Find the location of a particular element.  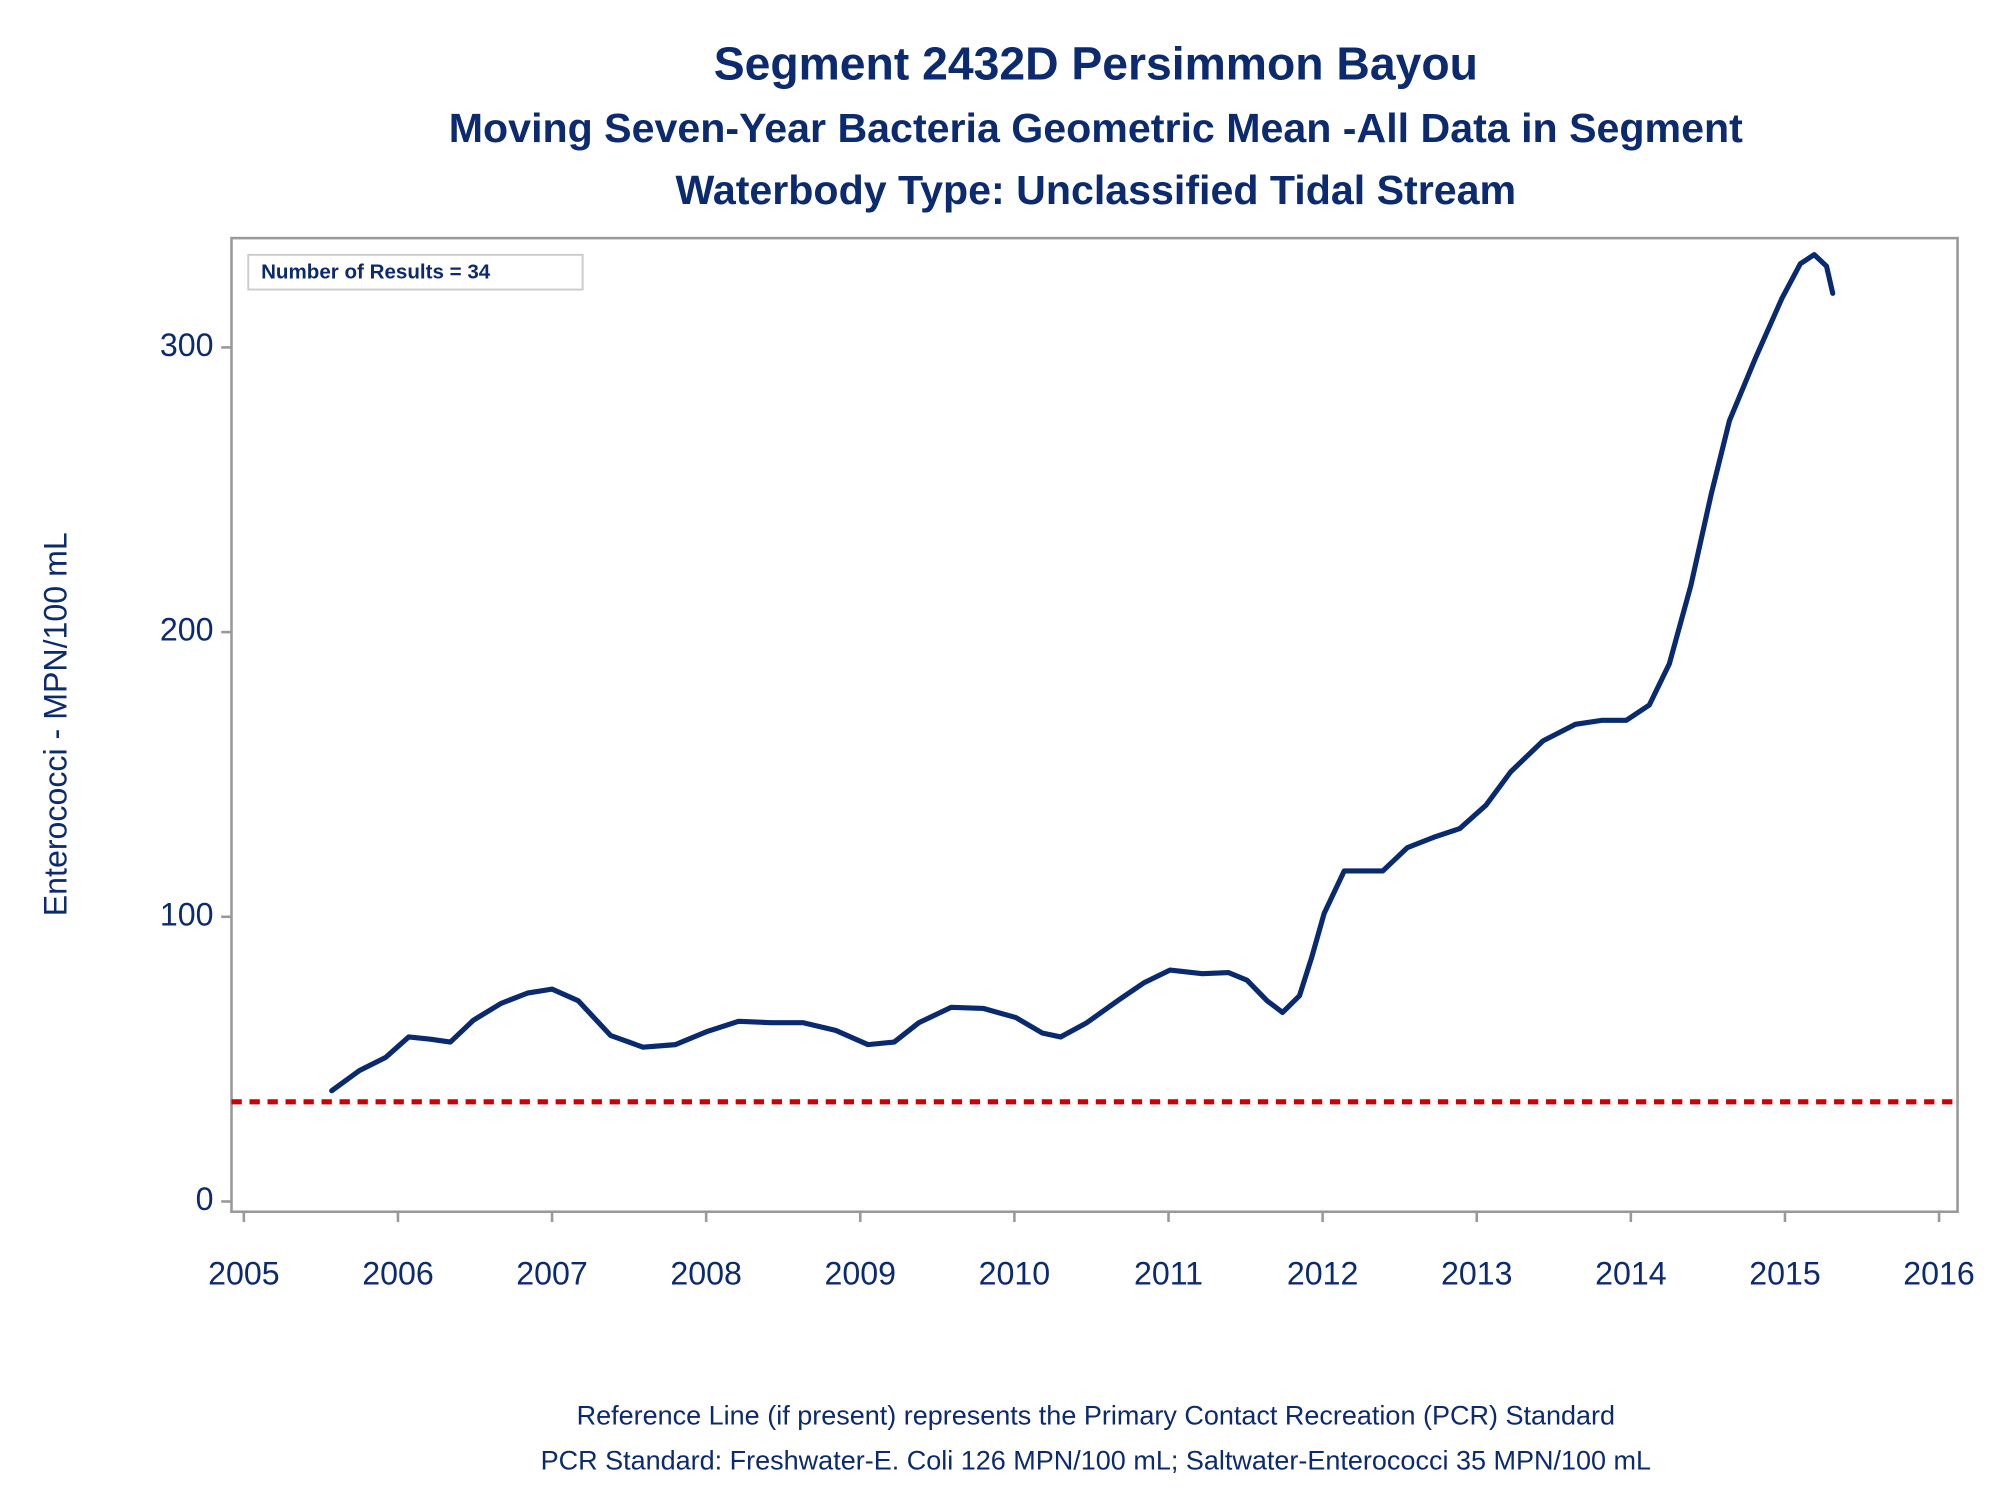

x-tick-label: 2010 is located at coordinates (1015, 1274).